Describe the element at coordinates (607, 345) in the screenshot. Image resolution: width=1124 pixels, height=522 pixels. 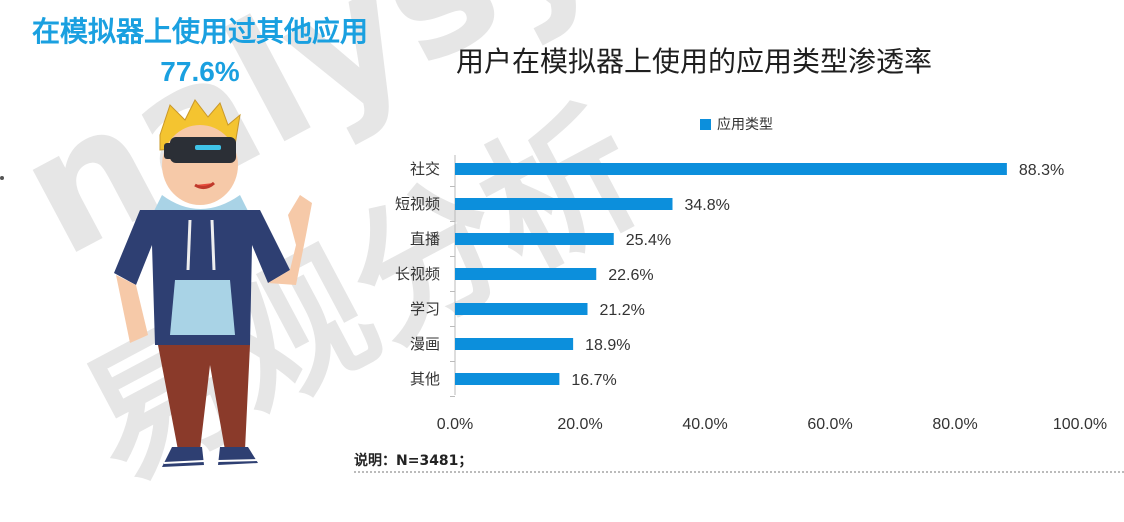
I see `bar-value-label: 18.9%` at that location.